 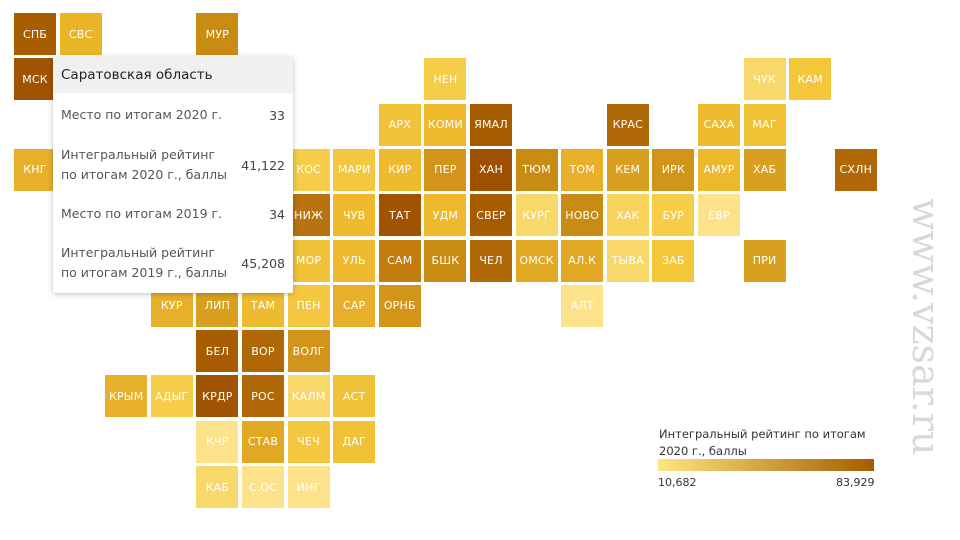 I want to click on tooltip-value: 45,208, so click(x=263, y=263).